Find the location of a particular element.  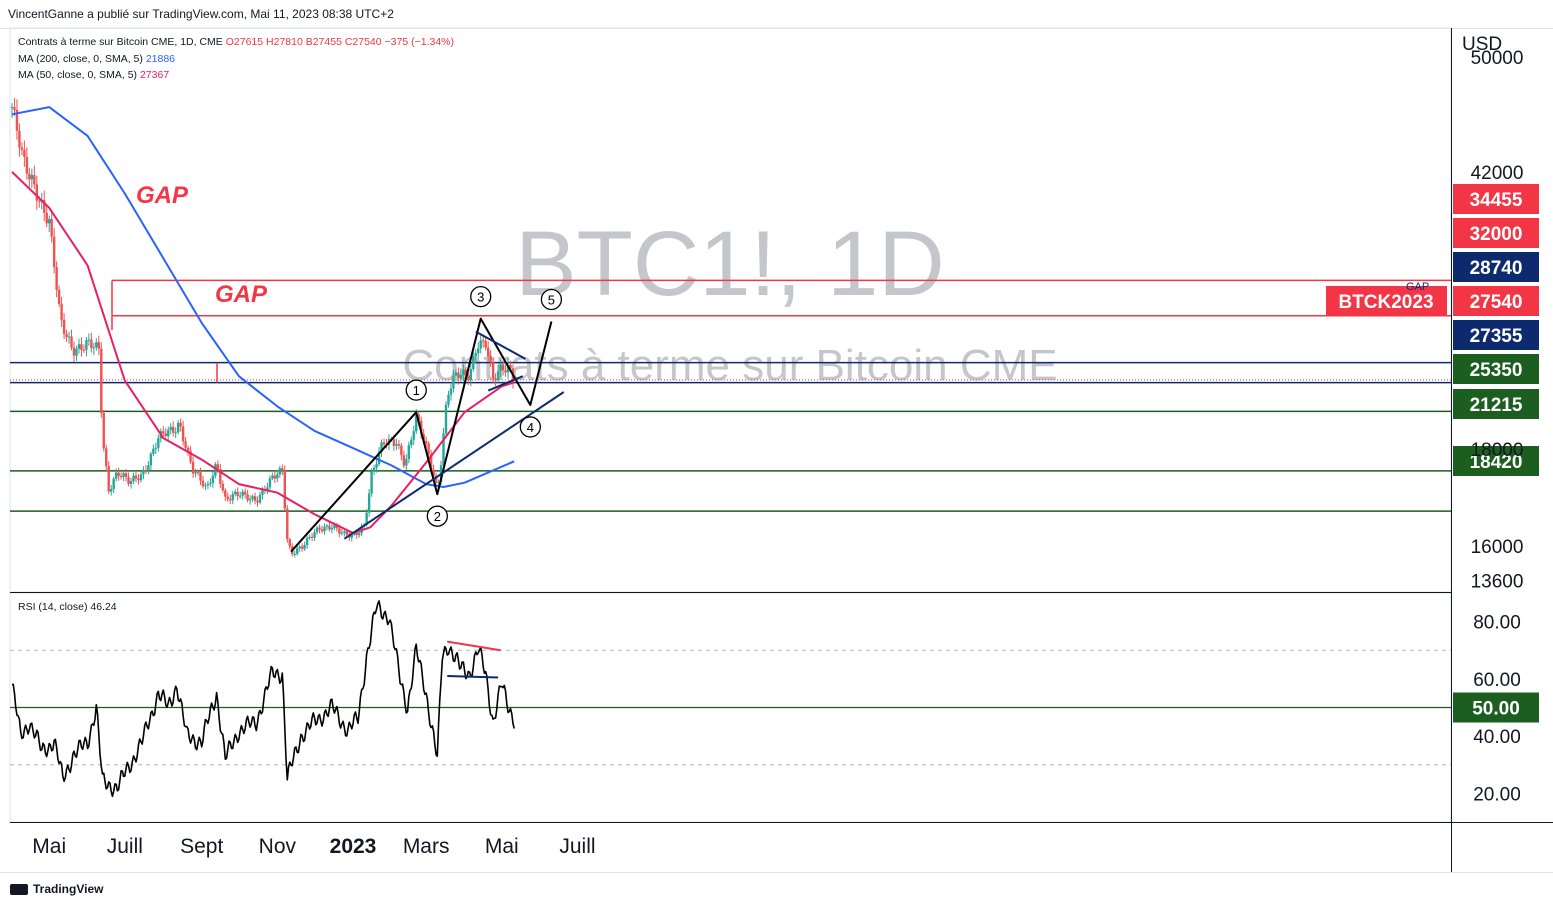

wave-marker-wave3: 3 is located at coordinates (481, 296).